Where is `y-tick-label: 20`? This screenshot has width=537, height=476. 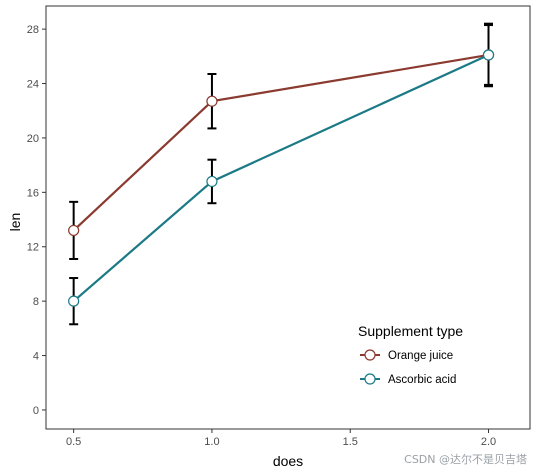
y-tick-label: 20 is located at coordinates (33, 139).